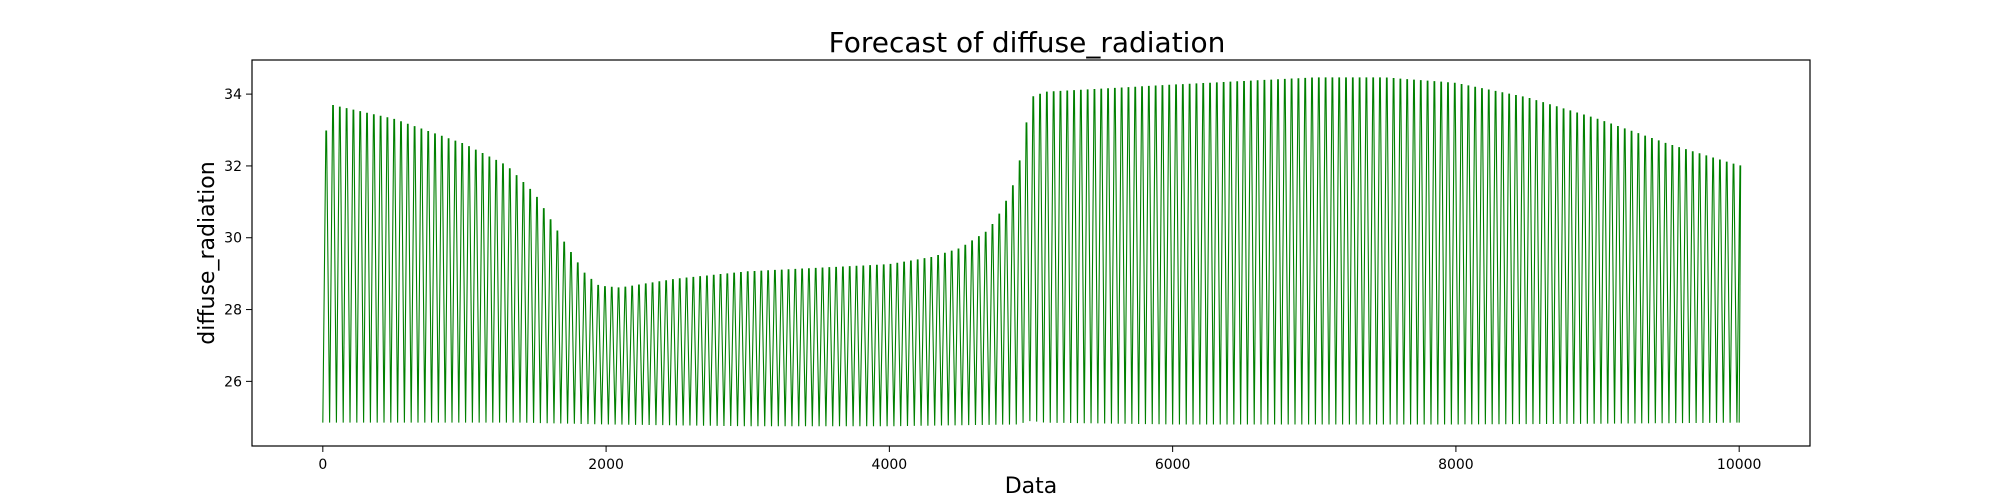 This screenshot has width=2000, height=500. Describe the element at coordinates (1456, 465) in the screenshot. I see `x-tick-label: 8000` at that location.